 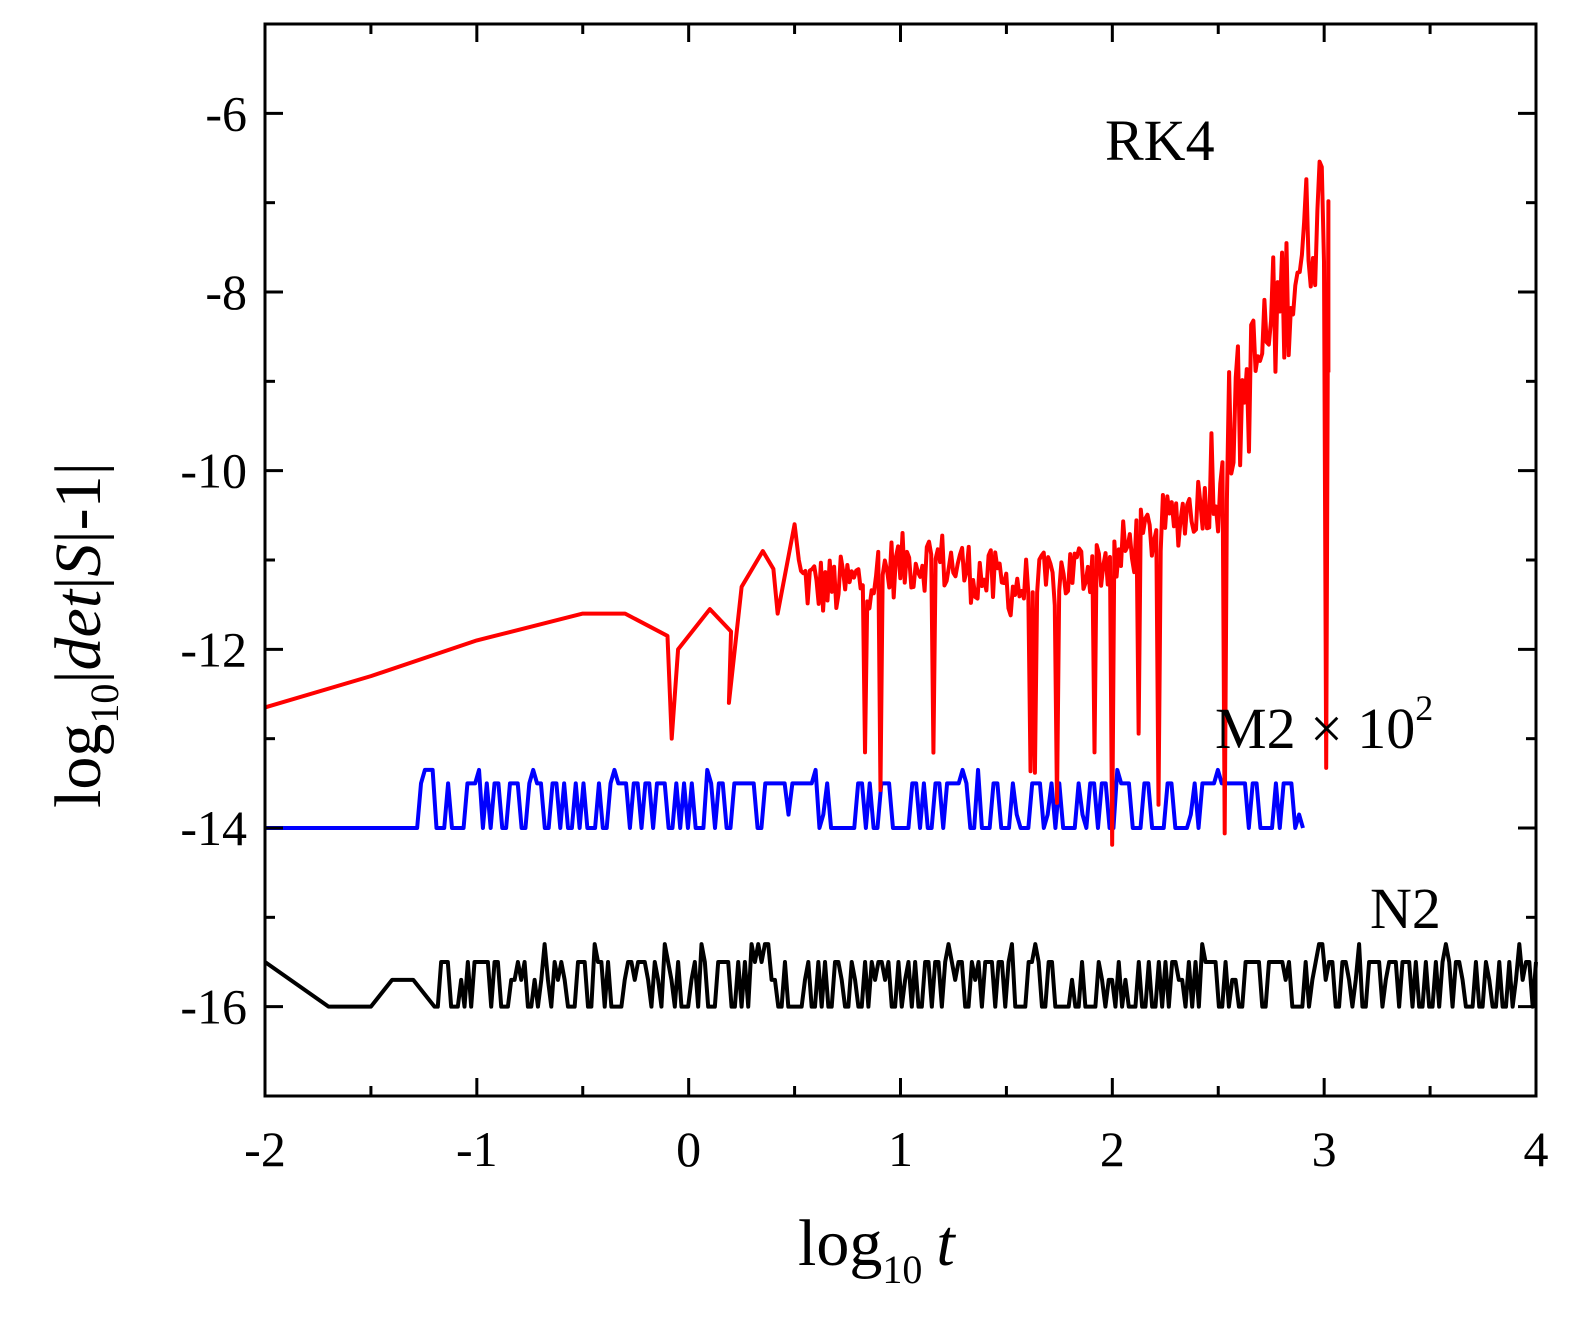 I want to click on y-label-log: log, so click(x=78, y=766).